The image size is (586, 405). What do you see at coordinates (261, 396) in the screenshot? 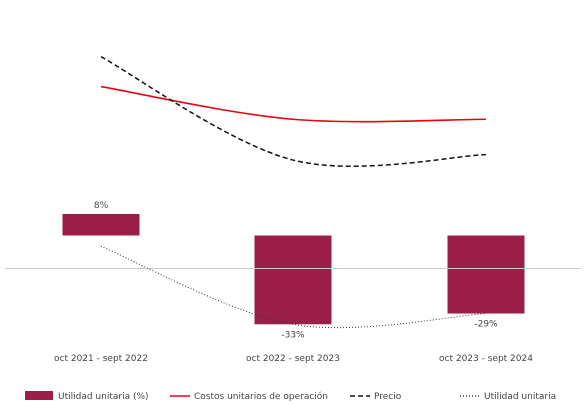
I see `legend-label-2: Costos unitarios de operación` at bounding box center [261, 396].